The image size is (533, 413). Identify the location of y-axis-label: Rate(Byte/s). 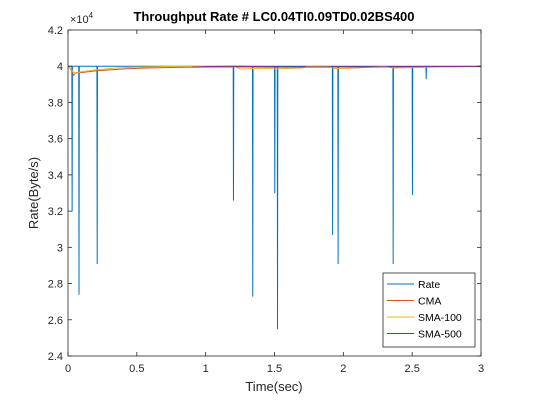
(33, 193).